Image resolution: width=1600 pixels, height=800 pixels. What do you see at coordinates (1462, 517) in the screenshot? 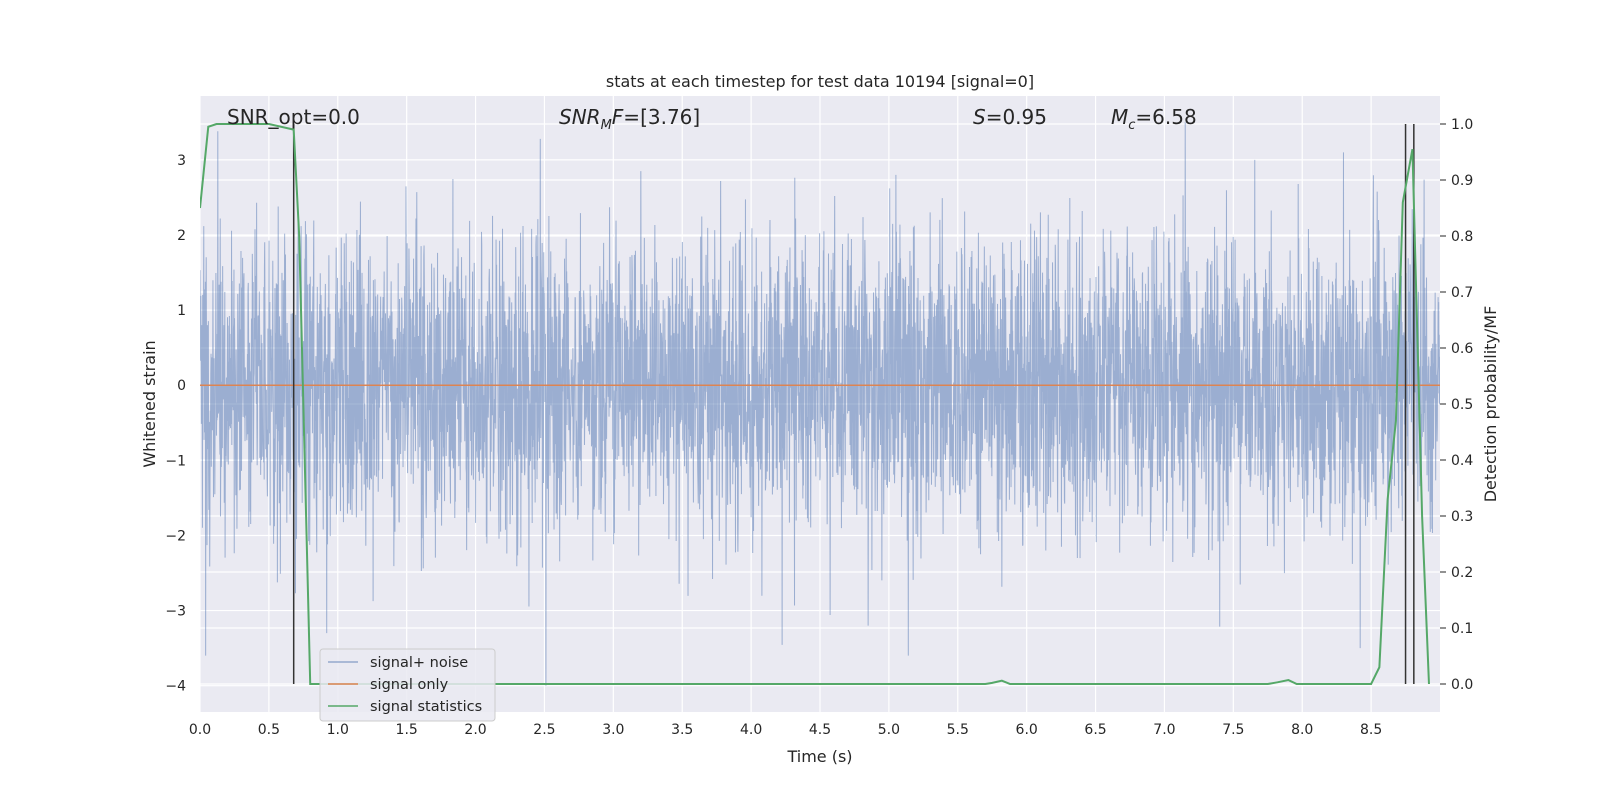
I see `y2-tick-label: 0.3` at bounding box center [1462, 517].